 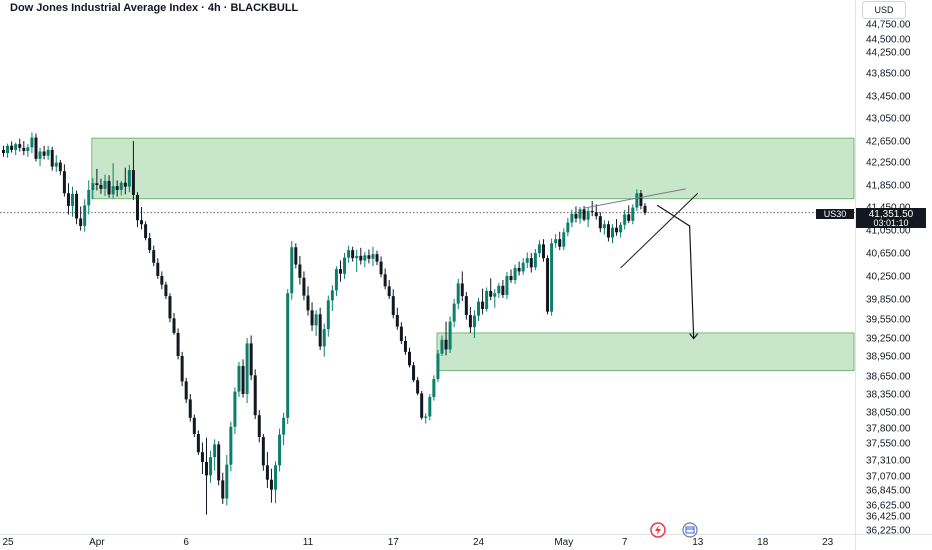 I want to click on price-label: 41,351.50, so click(x=891, y=214).